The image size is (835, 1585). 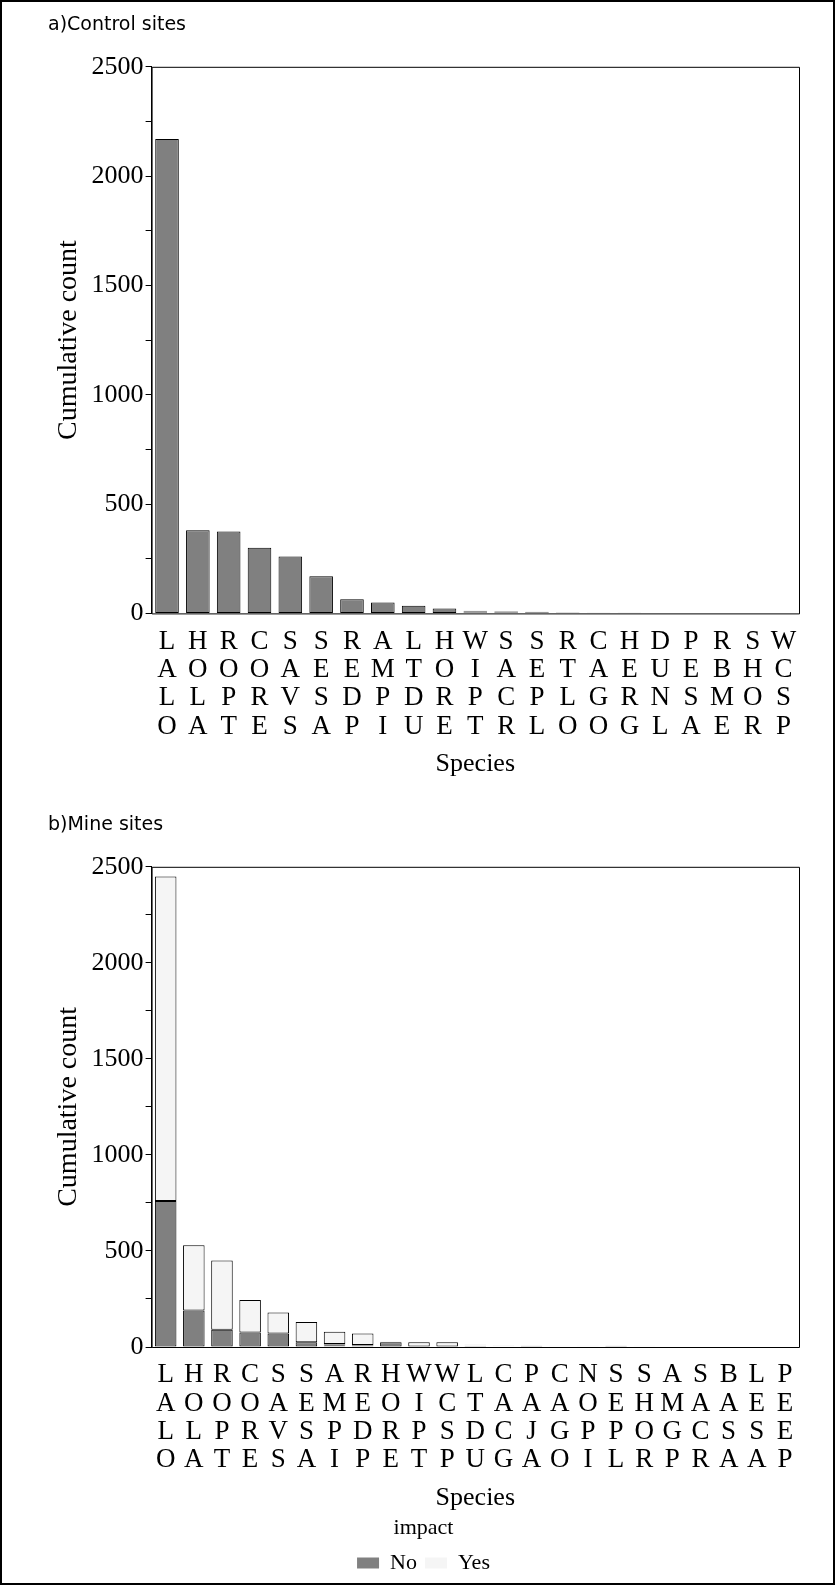 What do you see at coordinates (403, 1561) in the screenshot?
I see `legend-label: No` at bounding box center [403, 1561].